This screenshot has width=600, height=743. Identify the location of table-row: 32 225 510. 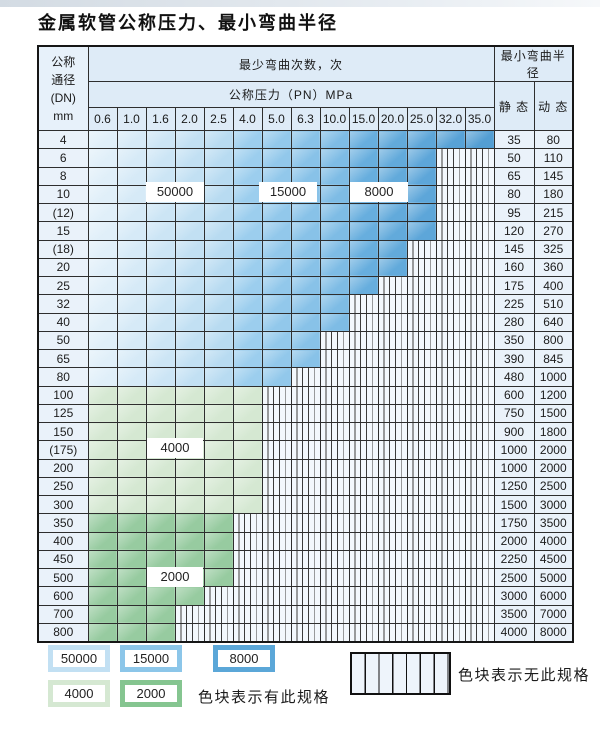
(305, 304).